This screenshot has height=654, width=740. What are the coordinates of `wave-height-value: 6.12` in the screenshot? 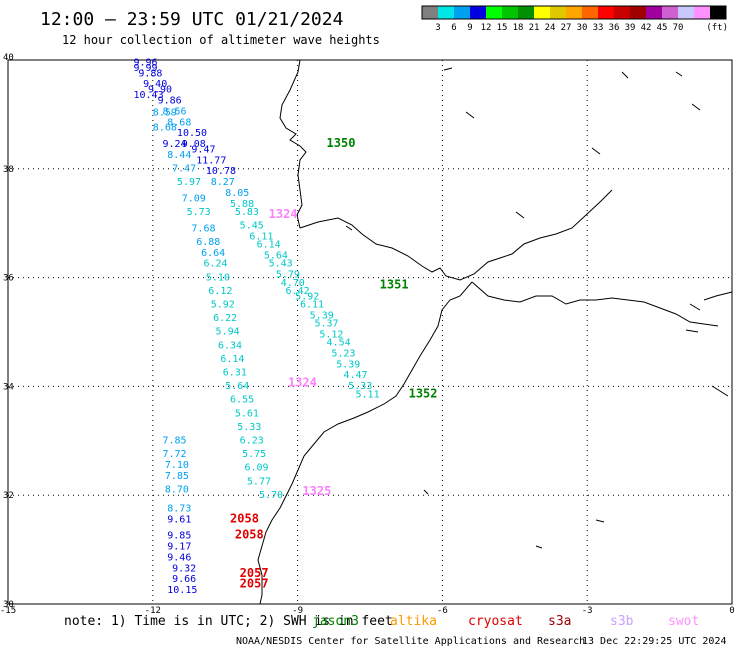 It's located at (220, 291).